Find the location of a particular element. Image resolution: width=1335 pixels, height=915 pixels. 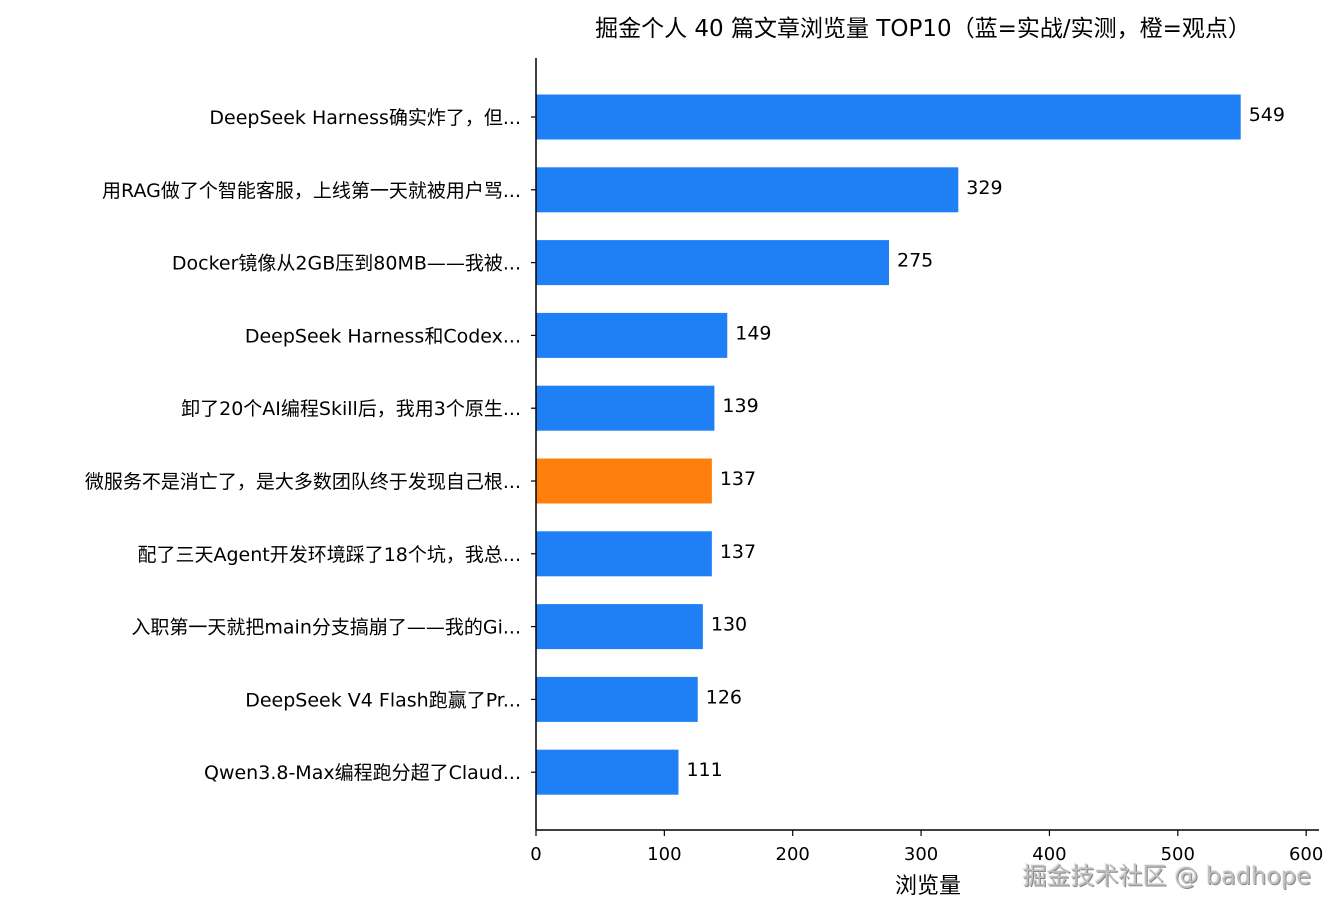

x-tick-label-0: 0 is located at coordinates (535, 854).